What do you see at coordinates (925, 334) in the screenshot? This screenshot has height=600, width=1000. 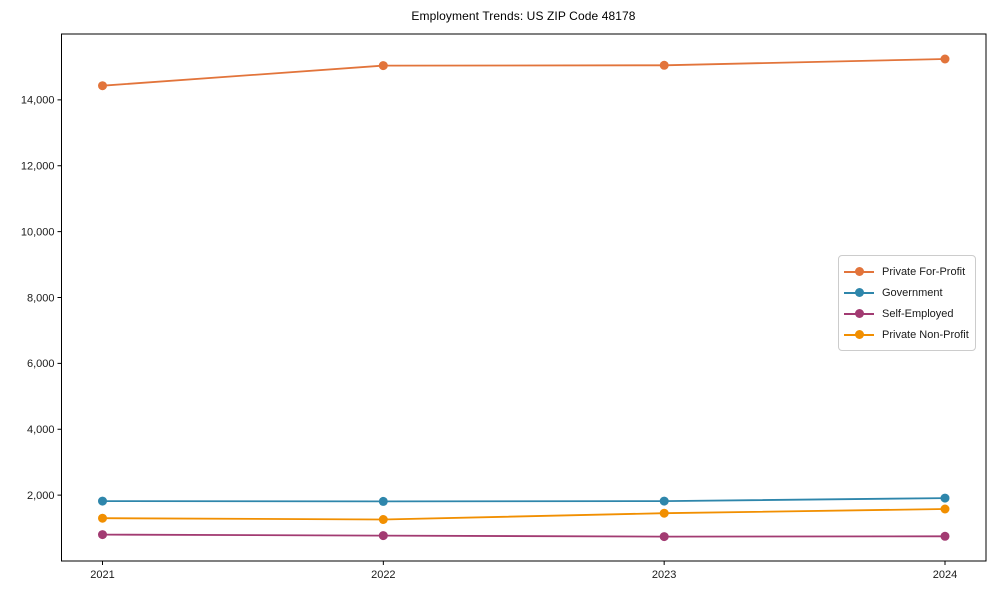 I see `legend-label: Private Non-Profit` at bounding box center [925, 334].